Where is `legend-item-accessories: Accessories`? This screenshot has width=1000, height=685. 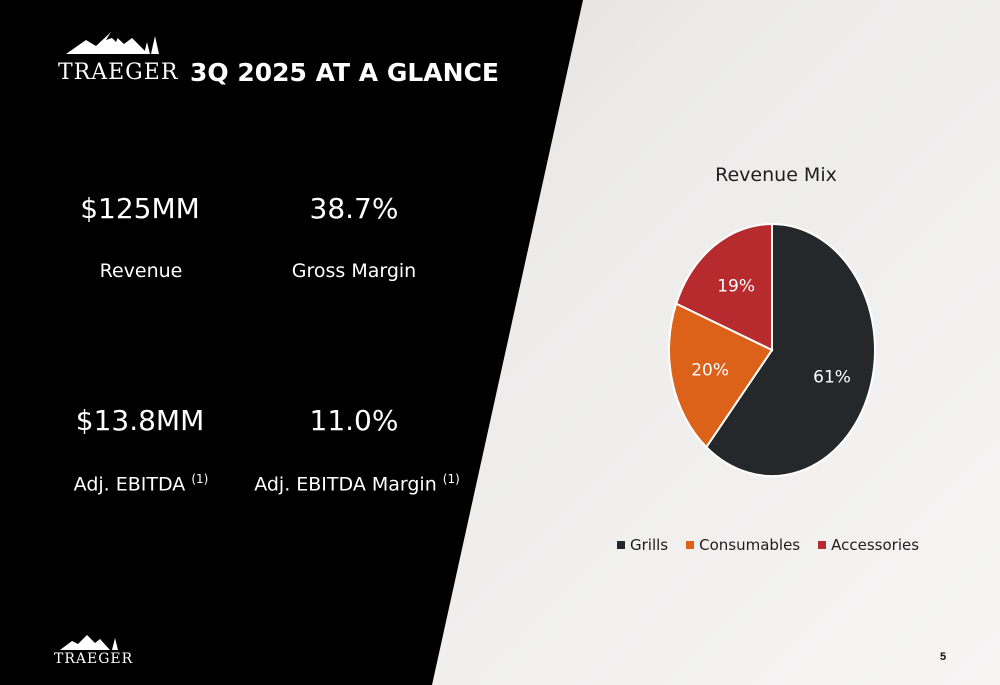 legend-item-accessories: Accessories is located at coordinates (868, 545).